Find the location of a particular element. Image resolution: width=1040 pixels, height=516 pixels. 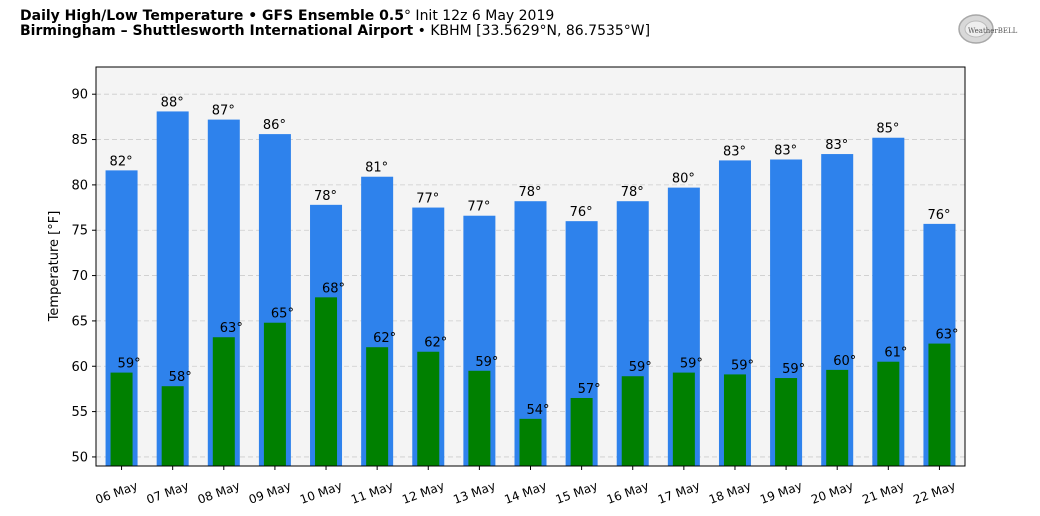

high-temp-label: 82° is located at coordinates (121, 161).